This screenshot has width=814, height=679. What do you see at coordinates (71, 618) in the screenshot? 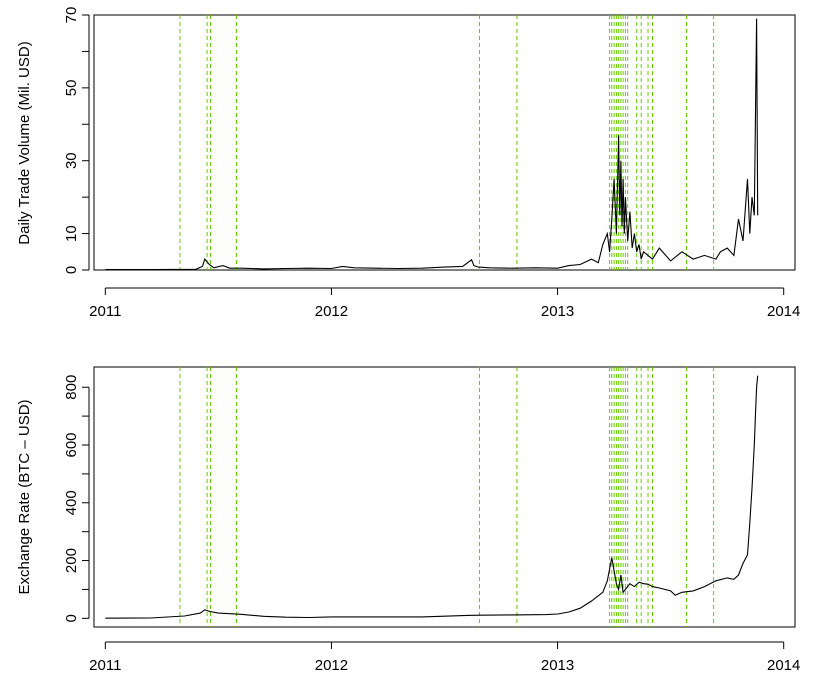
I see `exchange-rate-y-tick-label: 0` at bounding box center [71, 618].